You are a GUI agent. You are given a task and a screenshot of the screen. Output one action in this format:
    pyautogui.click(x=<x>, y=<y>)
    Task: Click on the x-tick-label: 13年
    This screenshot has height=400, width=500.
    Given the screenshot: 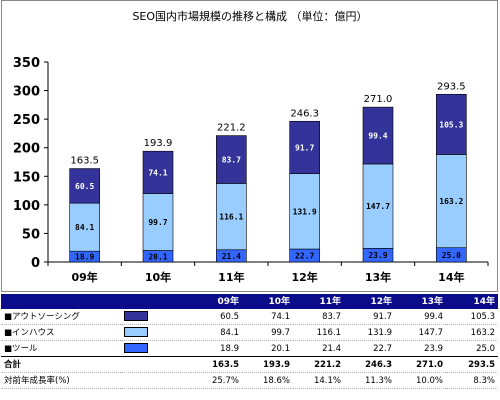 What is the action you would take?
    pyautogui.click(x=378, y=277)
    